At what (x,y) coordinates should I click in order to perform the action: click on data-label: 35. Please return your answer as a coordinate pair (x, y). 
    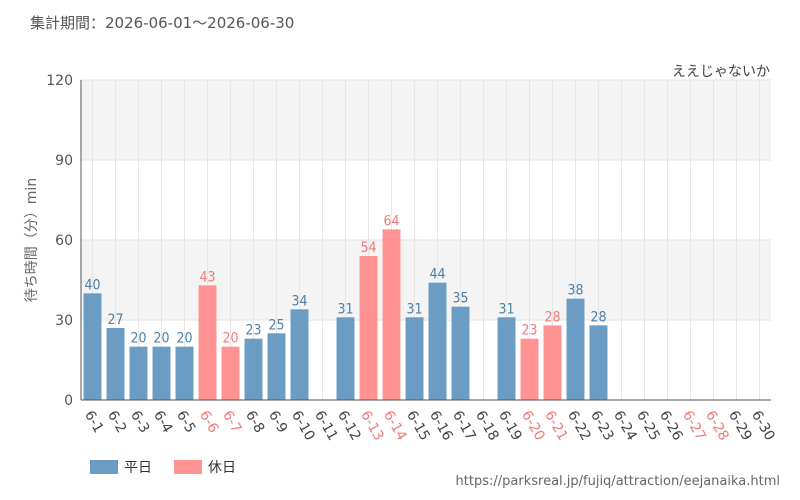
    Looking at the image, I should click on (460, 299).